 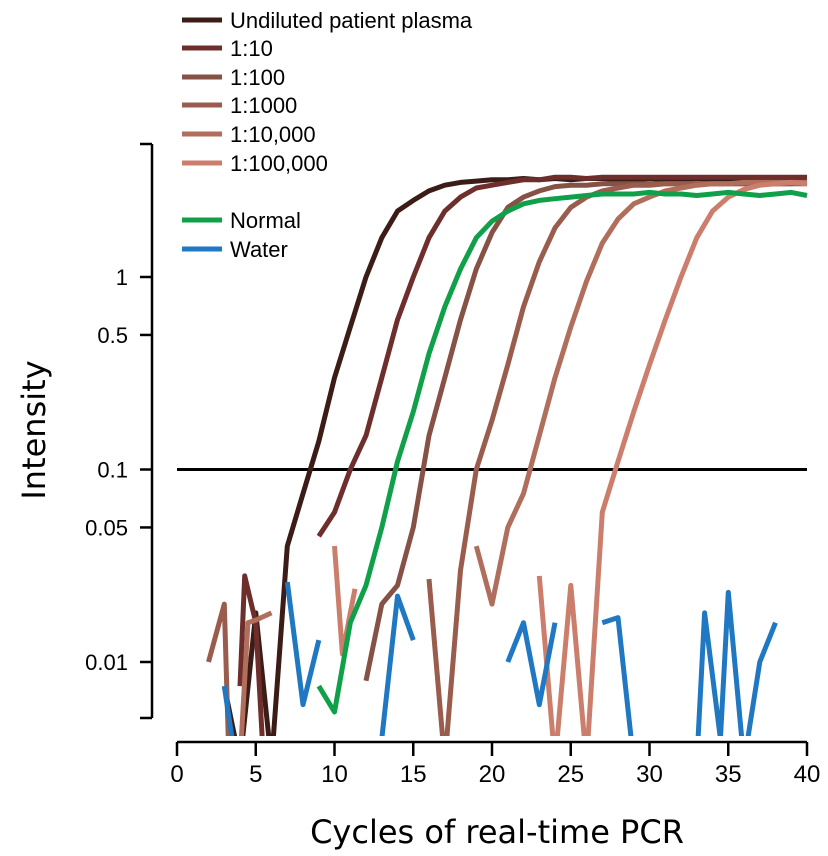 I want to click on y-tick-label-0.5: 0.5, so click(x=112, y=335).